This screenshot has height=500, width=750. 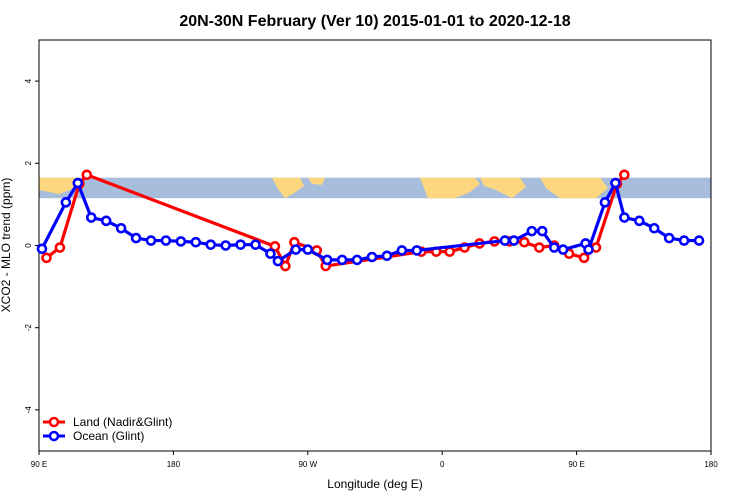 I want to click on y-axis: -4 -2 0 2 4, so click(x=31, y=245).